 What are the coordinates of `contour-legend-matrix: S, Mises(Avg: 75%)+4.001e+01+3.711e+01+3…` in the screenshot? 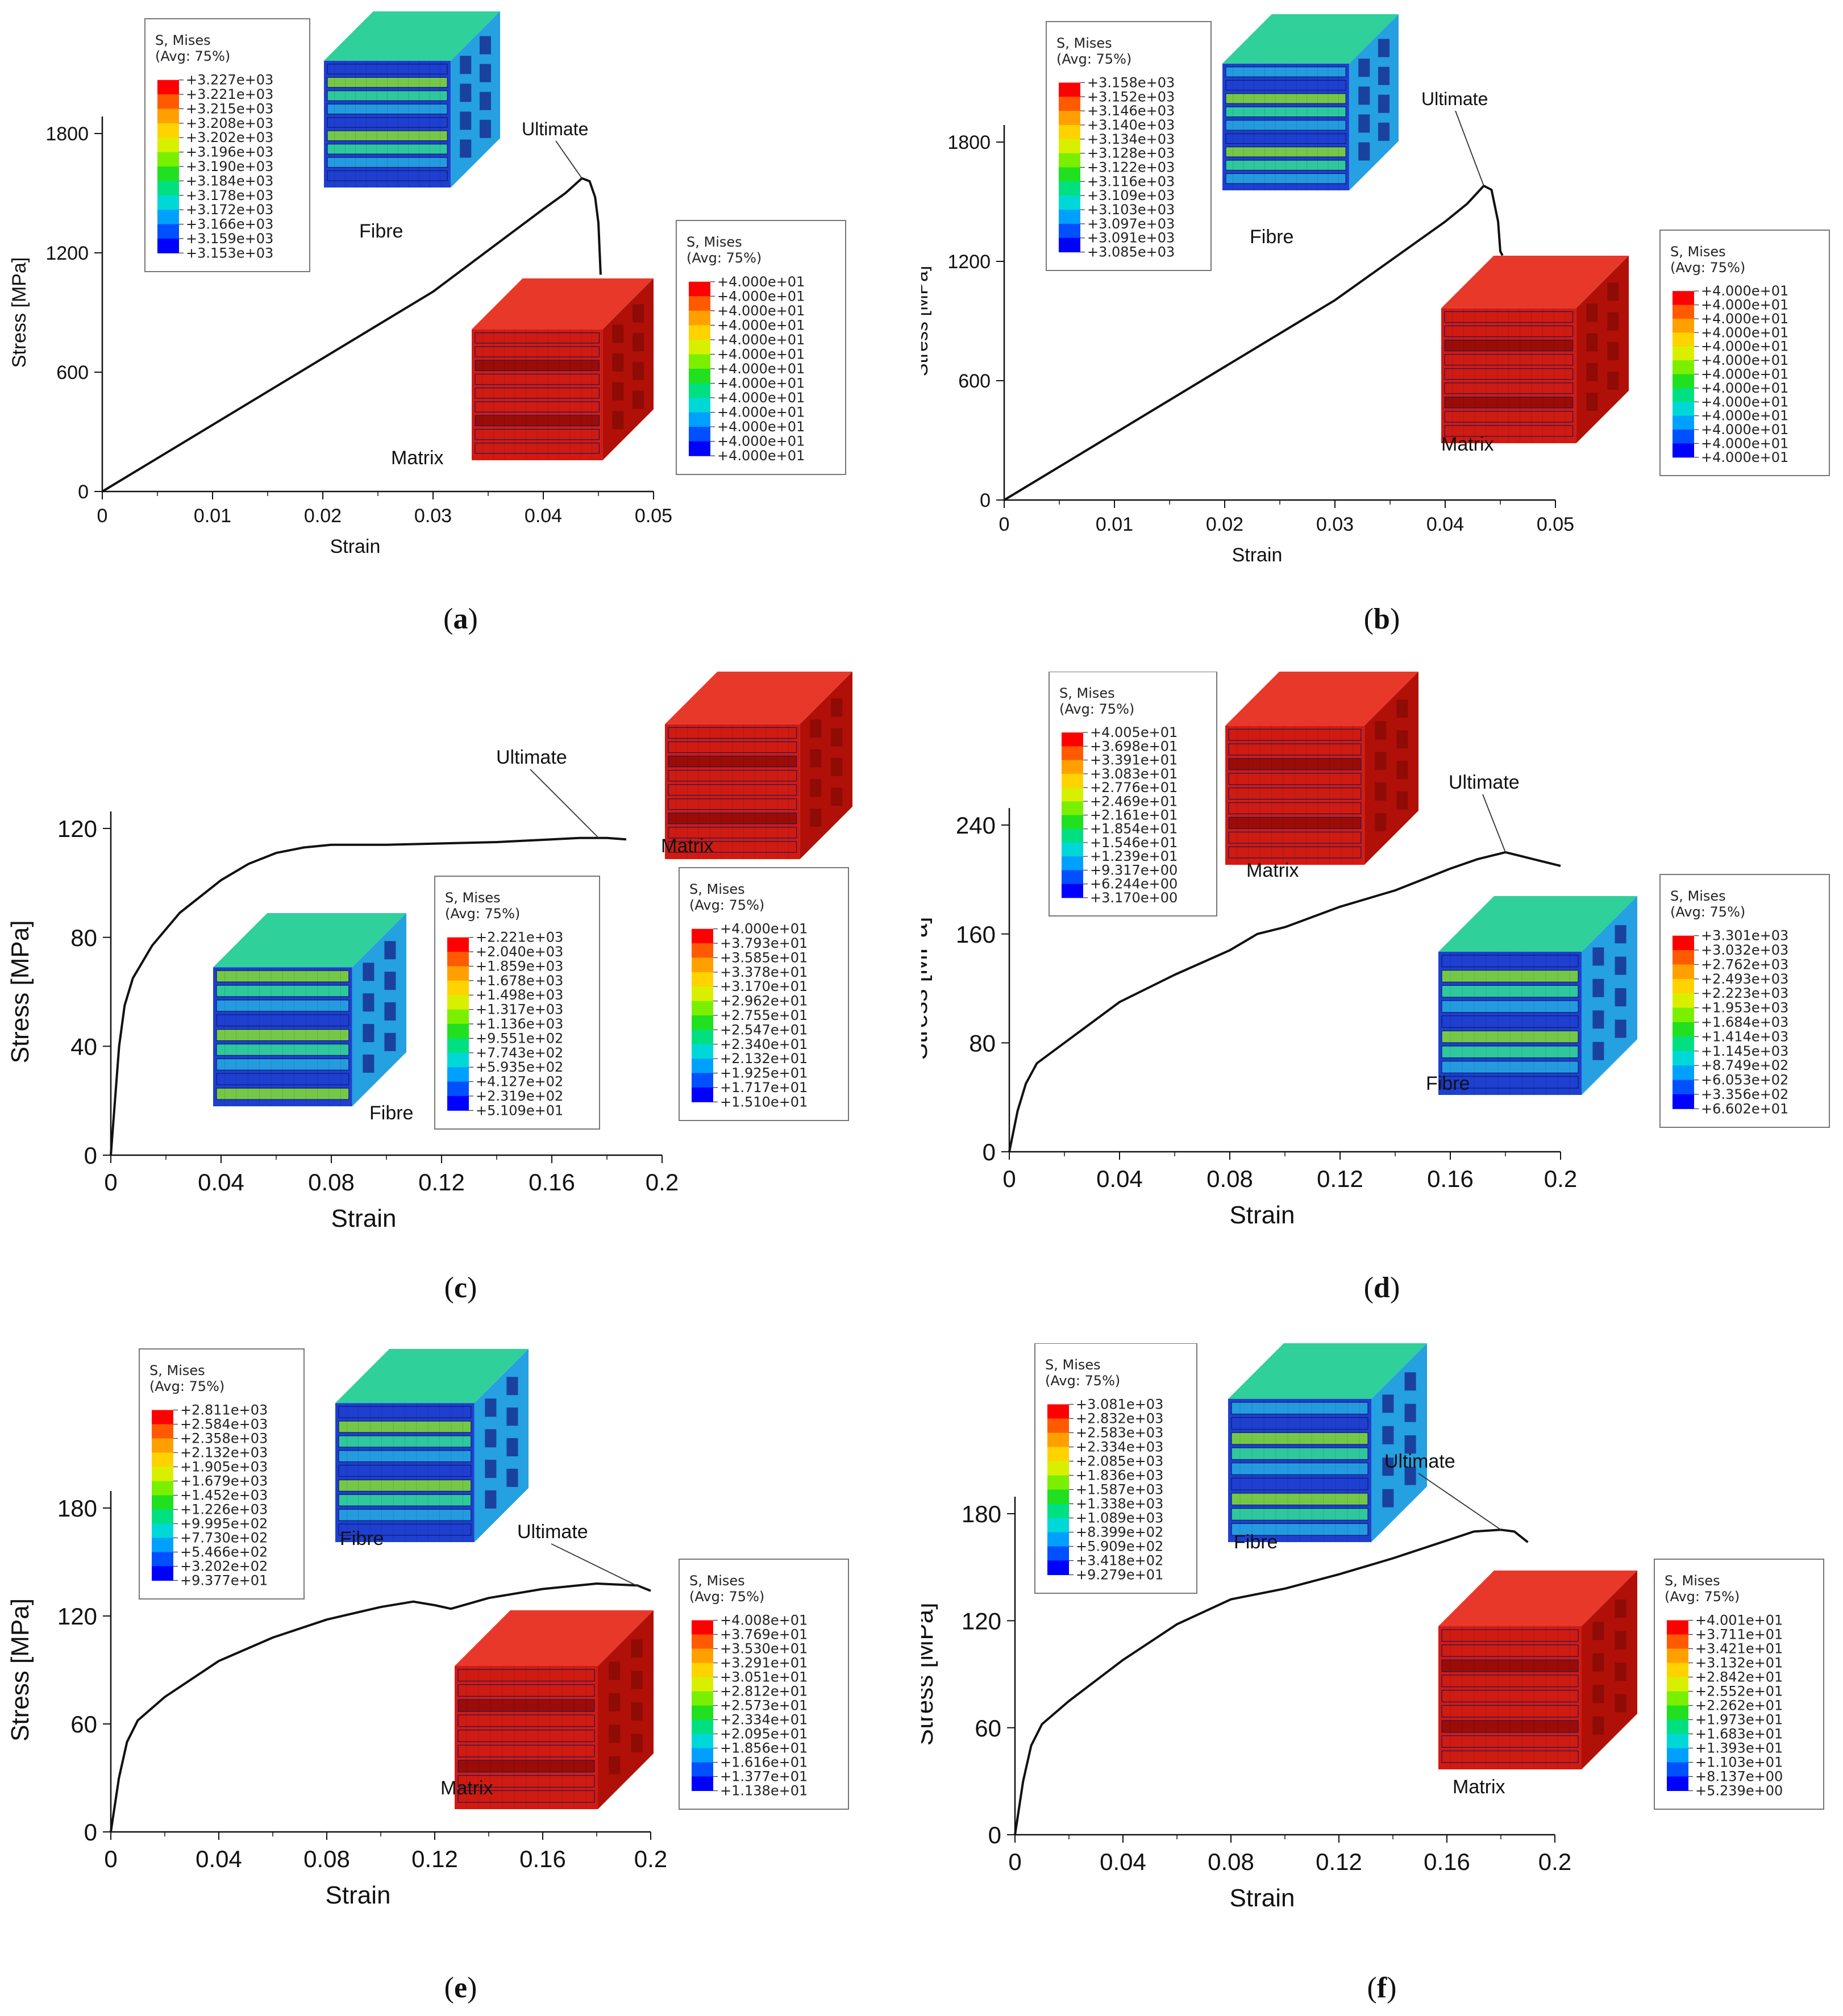 It's located at (1739, 1684).